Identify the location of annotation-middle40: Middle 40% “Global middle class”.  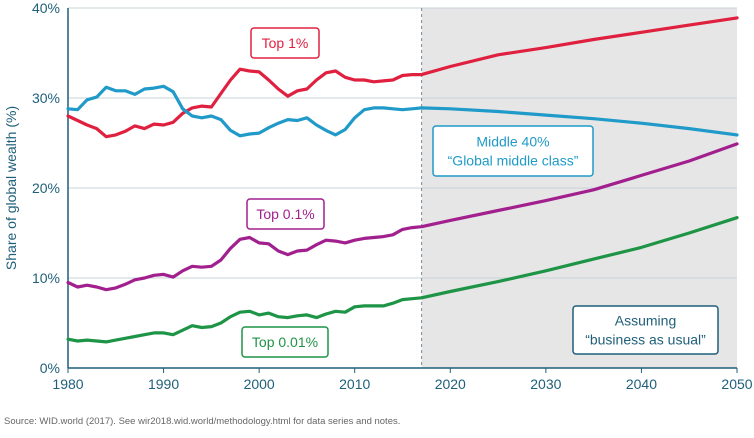
(513, 151).